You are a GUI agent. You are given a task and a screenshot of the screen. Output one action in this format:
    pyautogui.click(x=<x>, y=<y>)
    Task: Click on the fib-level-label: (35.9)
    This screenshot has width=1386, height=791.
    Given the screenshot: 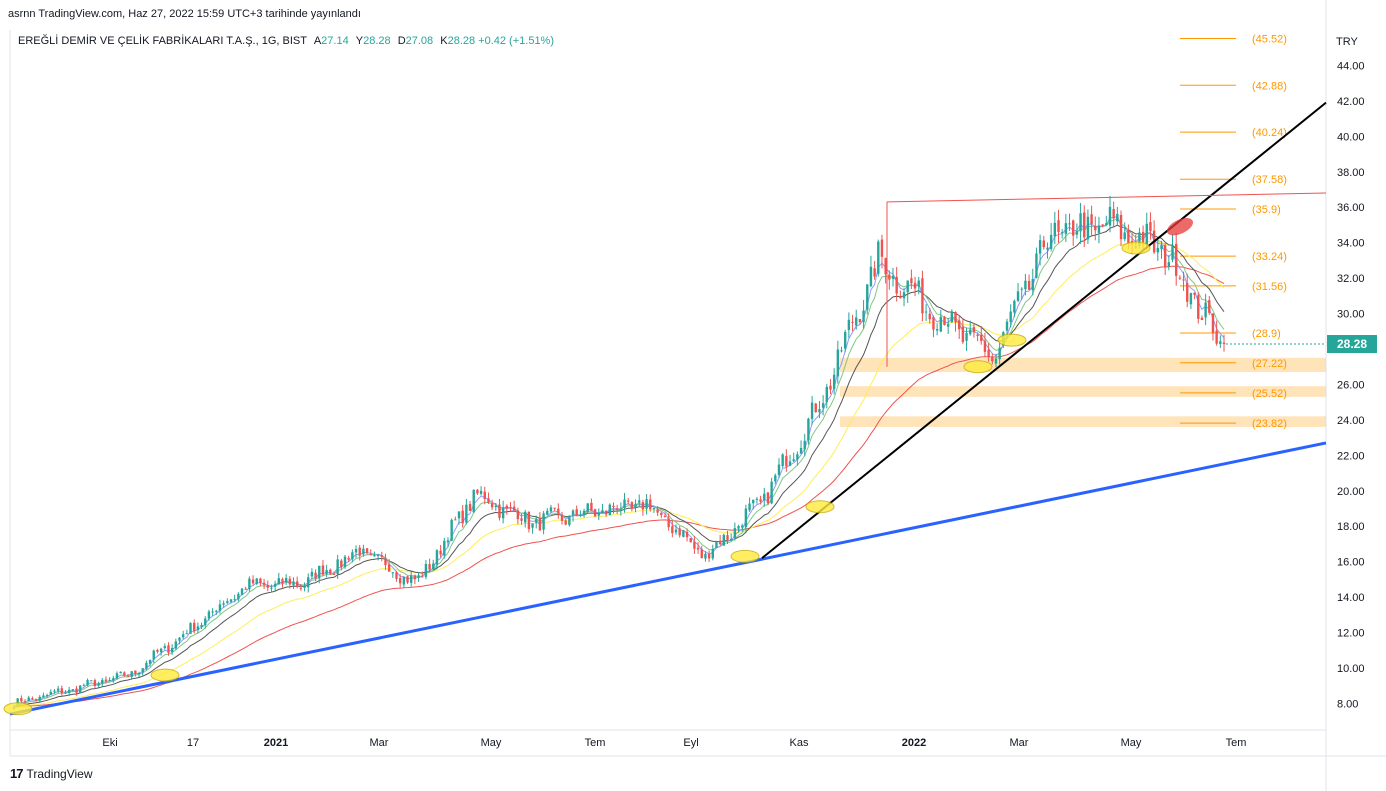 What is the action you would take?
    pyautogui.click(x=1266, y=210)
    